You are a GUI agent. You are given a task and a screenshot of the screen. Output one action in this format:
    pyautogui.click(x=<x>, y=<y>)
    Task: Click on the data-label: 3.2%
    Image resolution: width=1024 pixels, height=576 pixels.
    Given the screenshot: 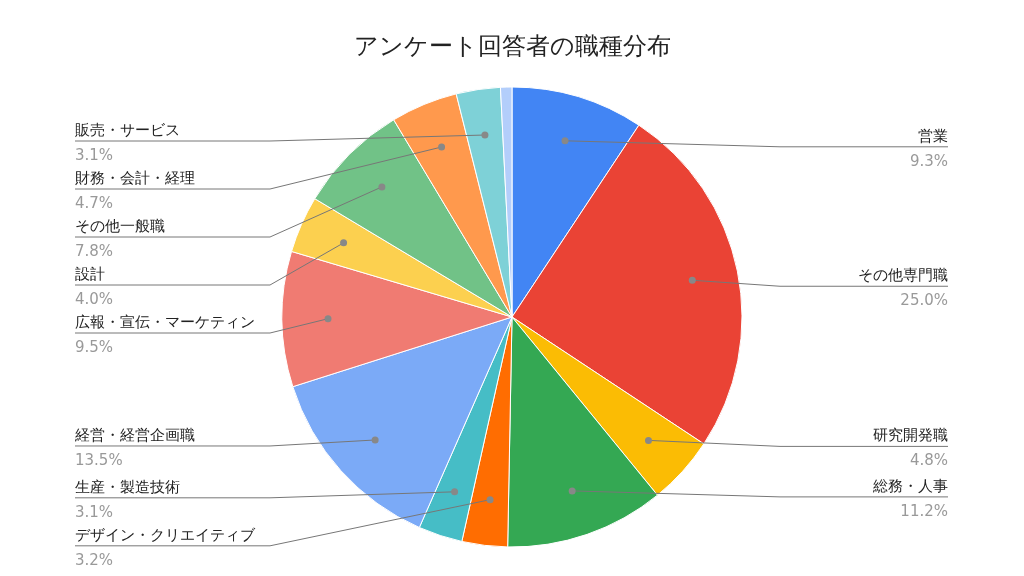 What is the action you would take?
    pyautogui.click(x=94, y=559)
    